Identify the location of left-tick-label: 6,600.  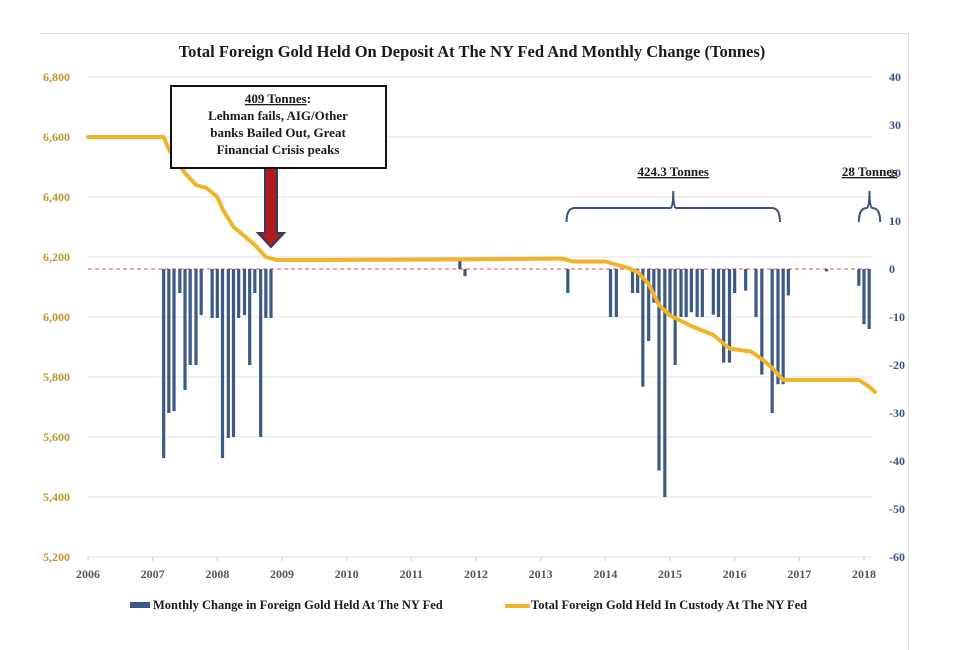
(56, 137).